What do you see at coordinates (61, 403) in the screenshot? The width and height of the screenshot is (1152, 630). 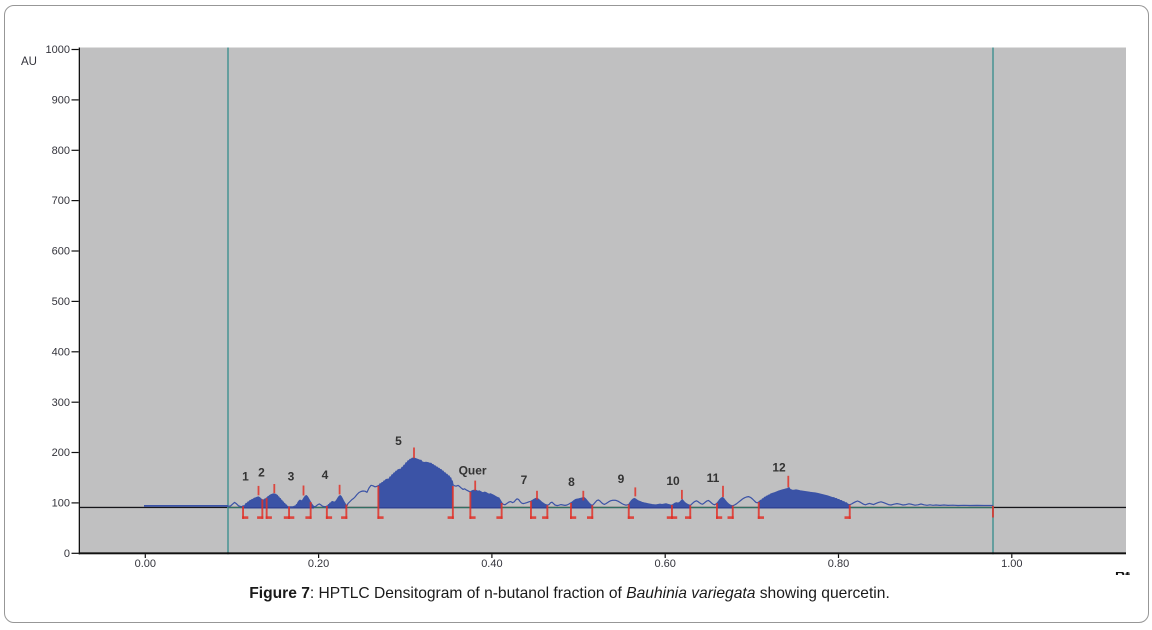 I see `svg-text: 300` at bounding box center [61, 403].